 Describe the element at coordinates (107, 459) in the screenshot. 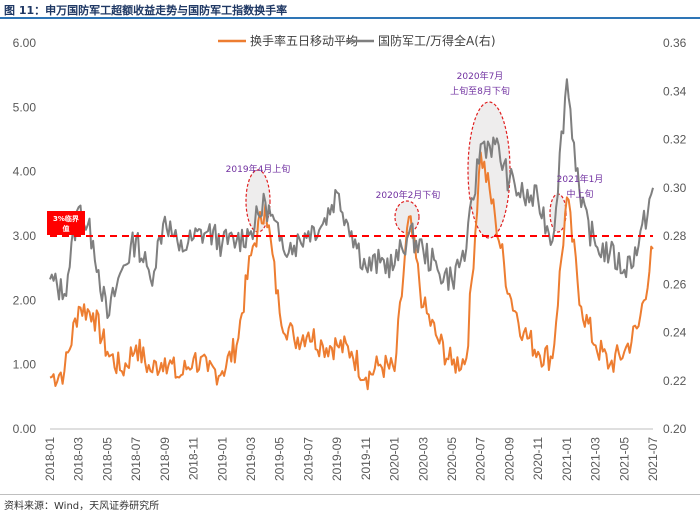

I see `x-tick-label: 2018-05` at that location.